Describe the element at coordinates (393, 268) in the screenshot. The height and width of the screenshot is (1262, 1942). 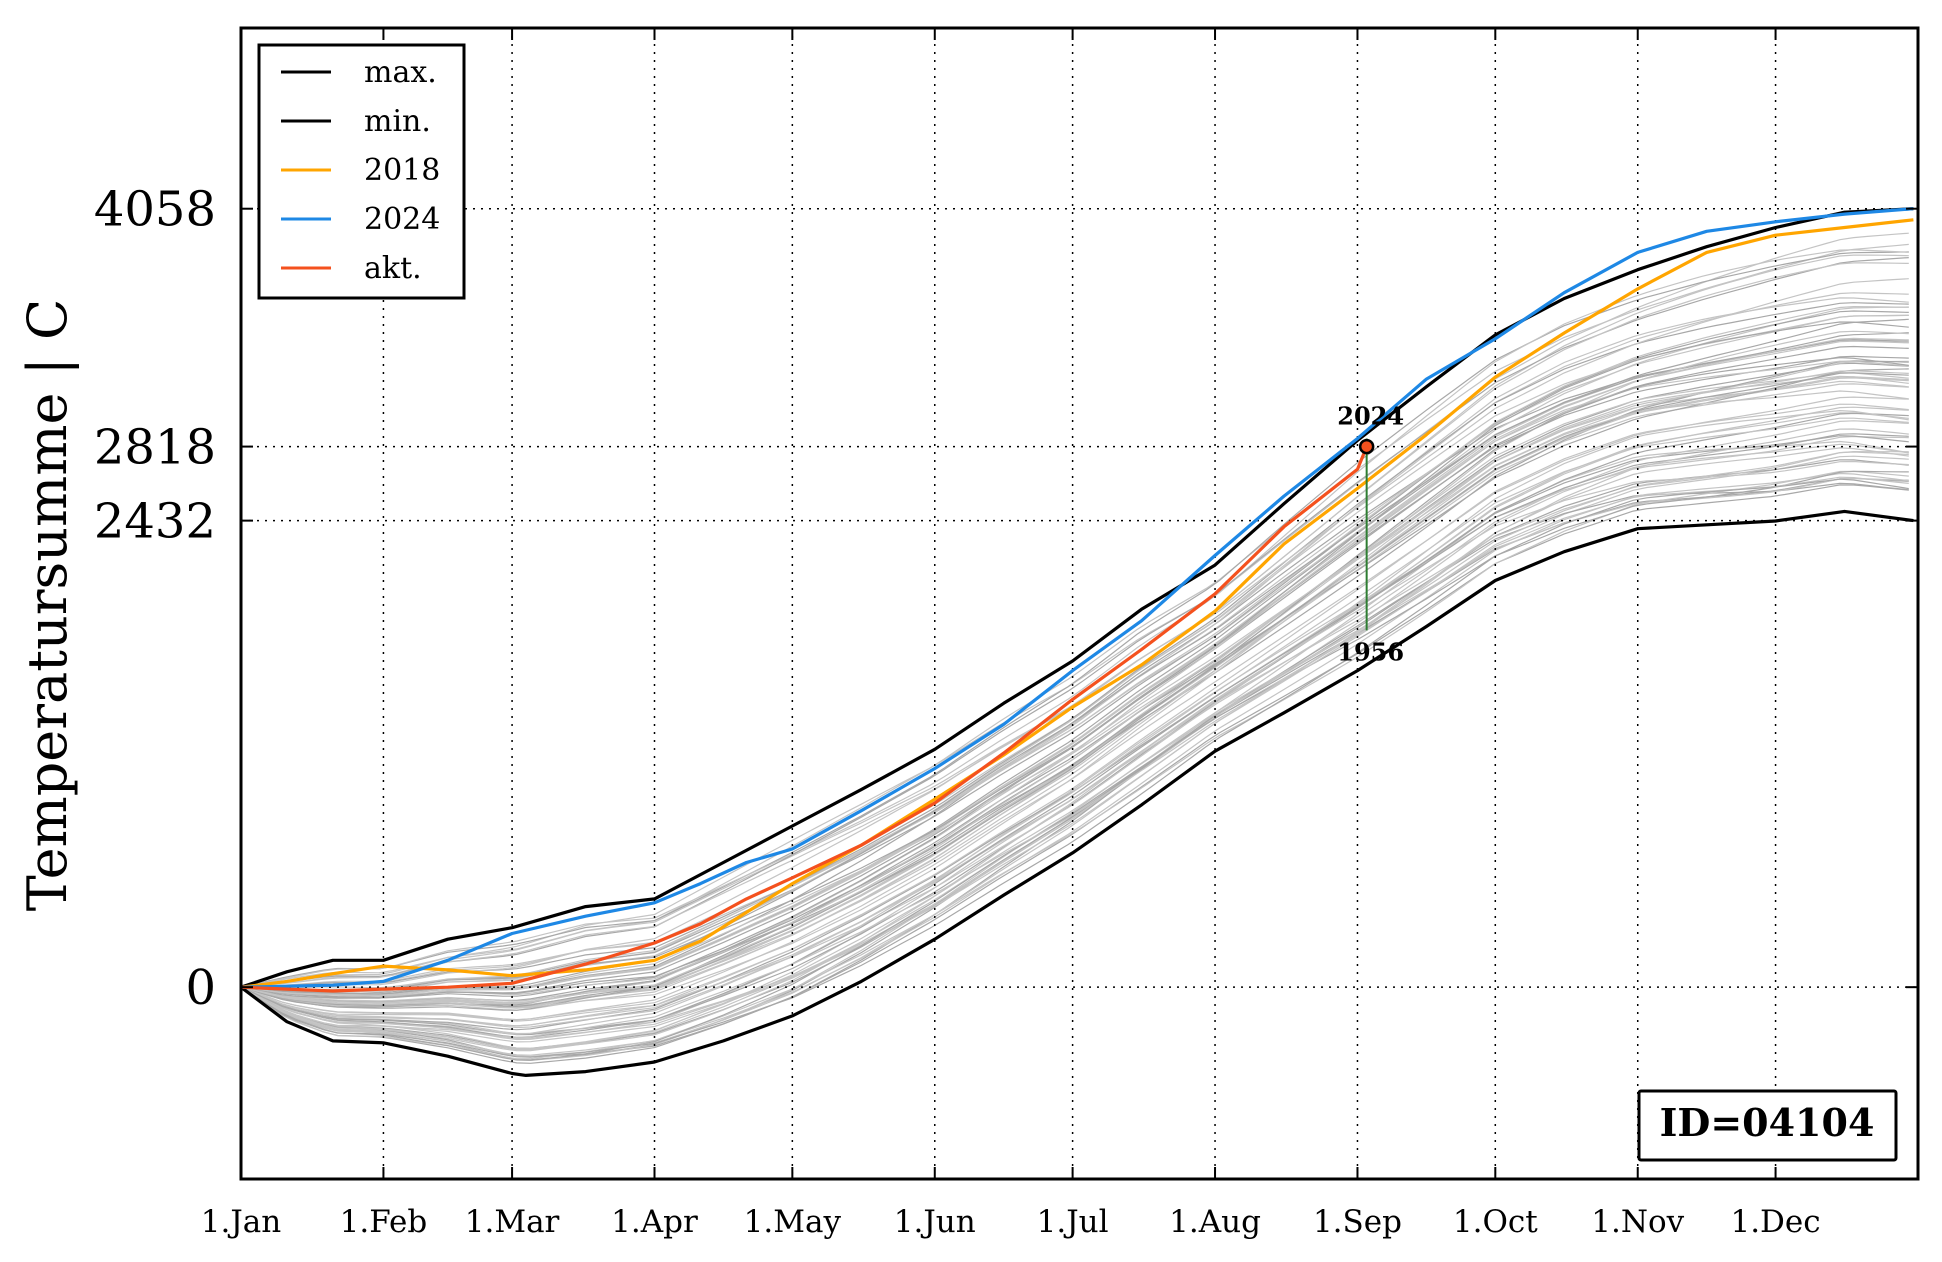
I see `legend-label: akt.` at that location.